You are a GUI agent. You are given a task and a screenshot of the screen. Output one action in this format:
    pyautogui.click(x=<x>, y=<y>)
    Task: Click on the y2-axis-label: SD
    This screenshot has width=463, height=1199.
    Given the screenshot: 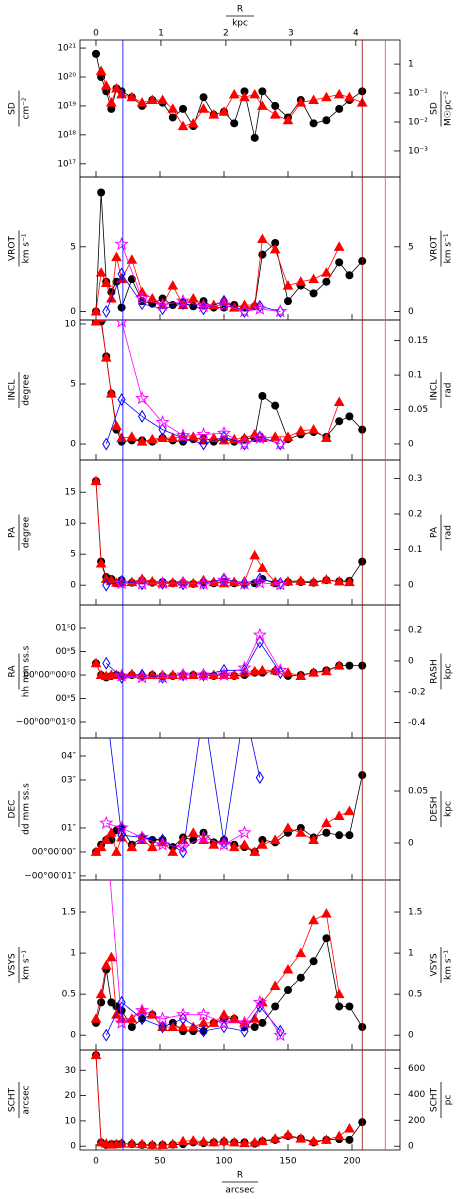 What is the action you would take?
    pyautogui.click(x=435, y=108)
    